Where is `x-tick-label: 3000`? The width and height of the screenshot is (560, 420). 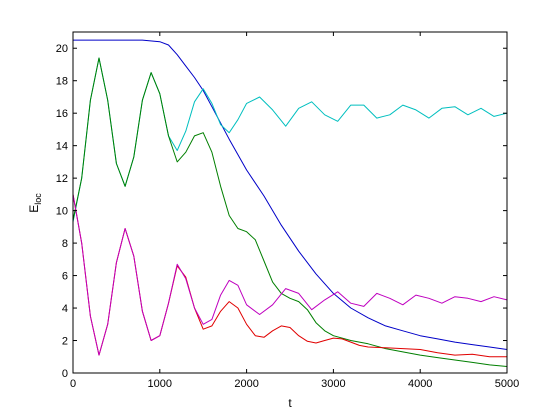 x-tick-label: 3000 is located at coordinates (333, 384).